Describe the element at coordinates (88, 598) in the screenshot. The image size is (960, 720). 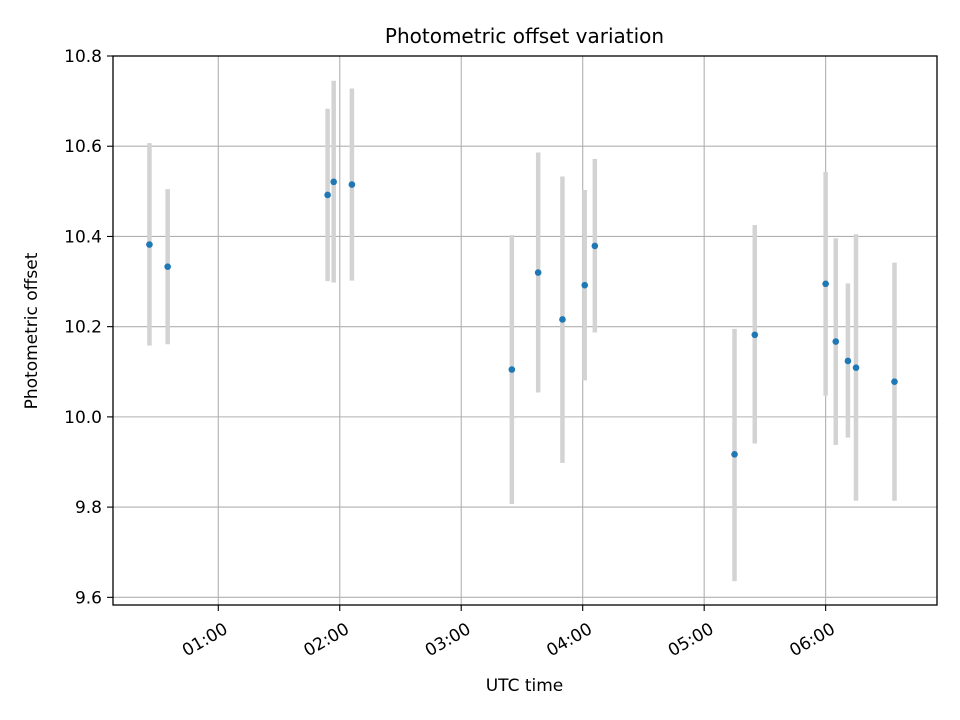
I see `y-tick-label: 9.6` at that location.